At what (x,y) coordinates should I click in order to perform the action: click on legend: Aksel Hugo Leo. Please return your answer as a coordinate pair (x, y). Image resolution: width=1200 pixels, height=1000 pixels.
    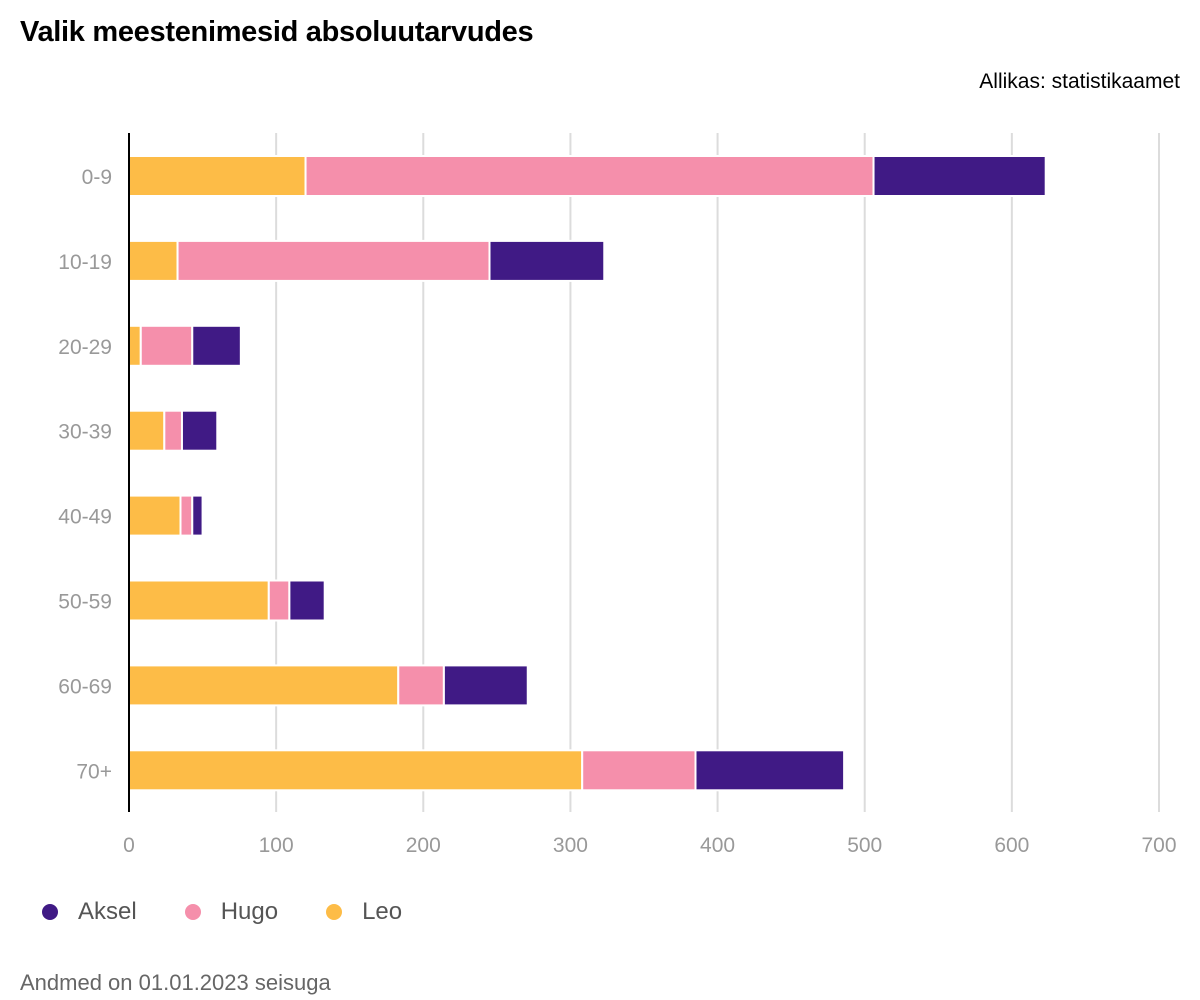
    Looking at the image, I should click on (246, 912).